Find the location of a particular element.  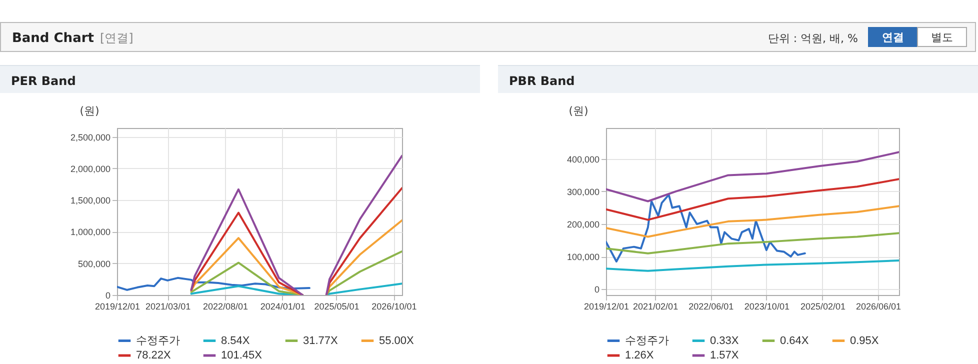

legend-label: 0.95X is located at coordinates (865, 340).